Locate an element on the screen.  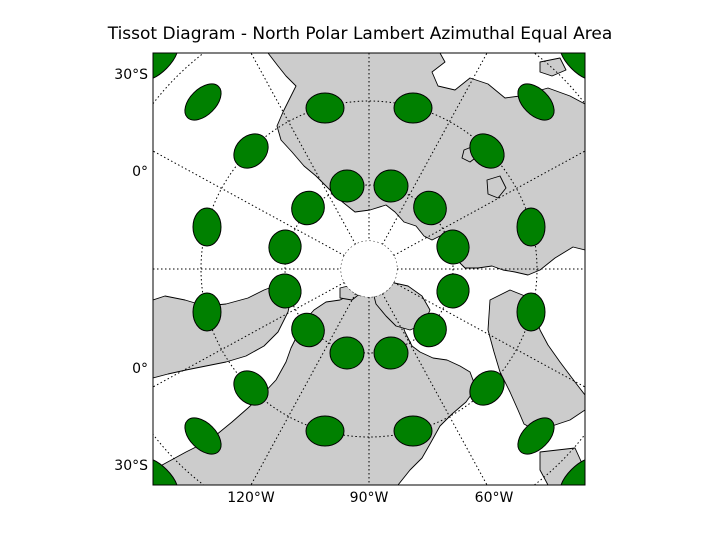
lon-label: 120°W is located at coordinates (251, 498).